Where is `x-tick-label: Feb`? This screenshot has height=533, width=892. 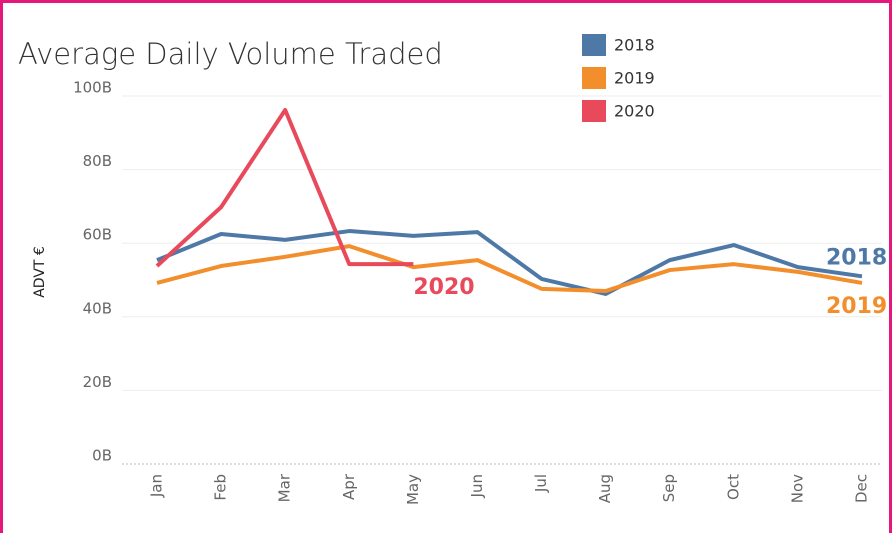 x-tick-label: Feb is located at coordinates (221, 487).